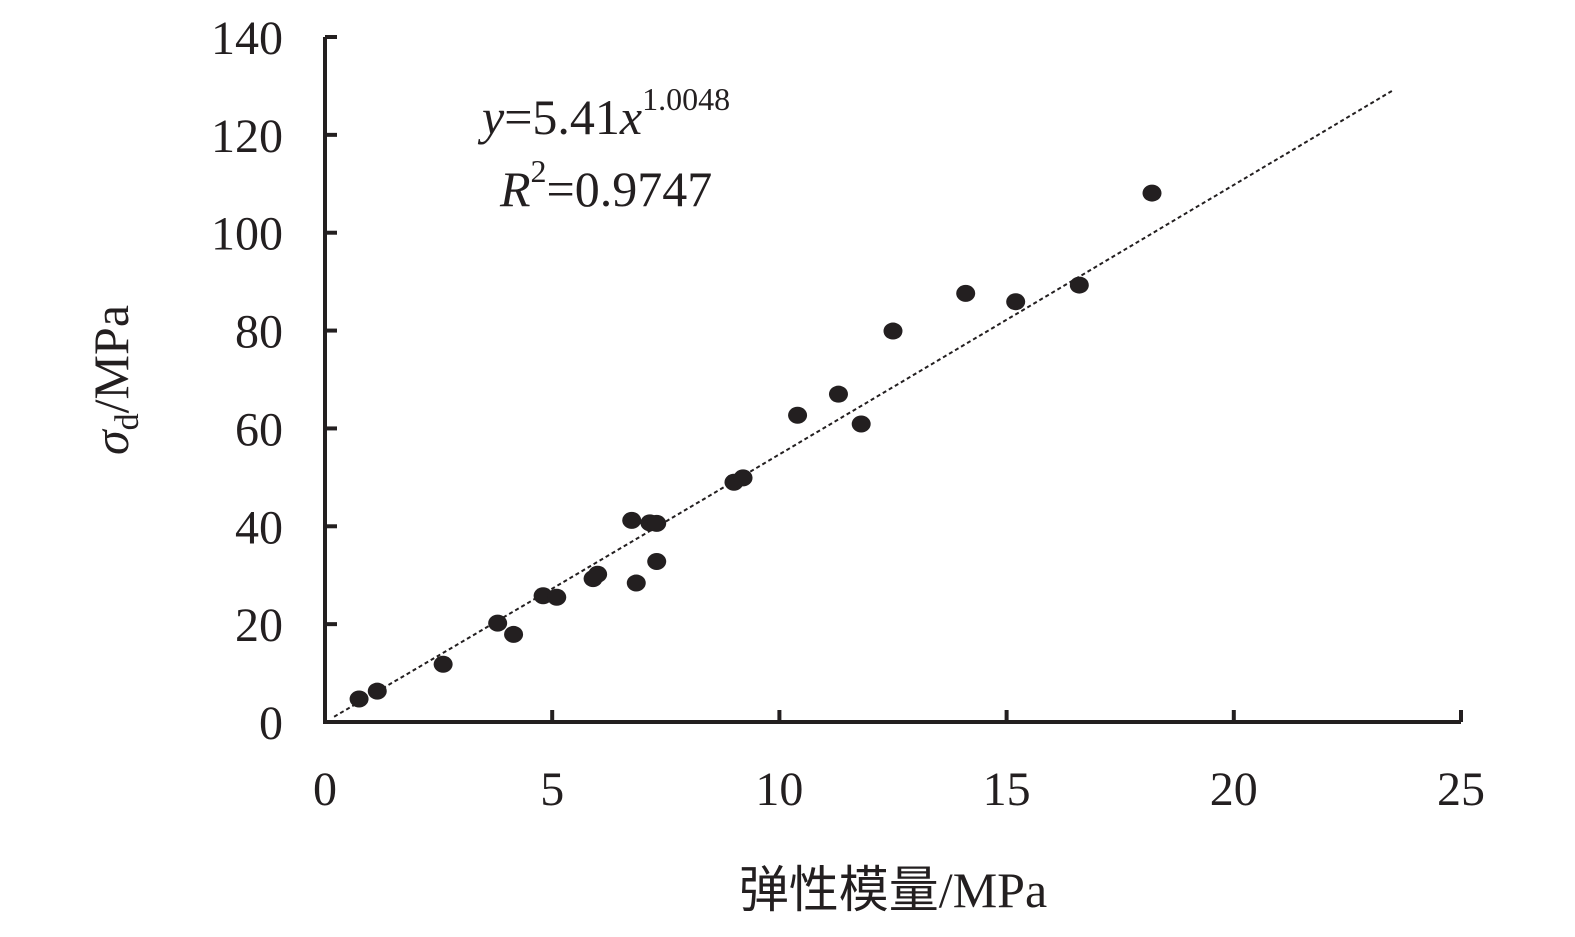 This screenshot has height=937, width=1575. What do you see at coordinates (491, 117) in the screenshot?
I see `equation-y: y` at bounding box center [491, 117].